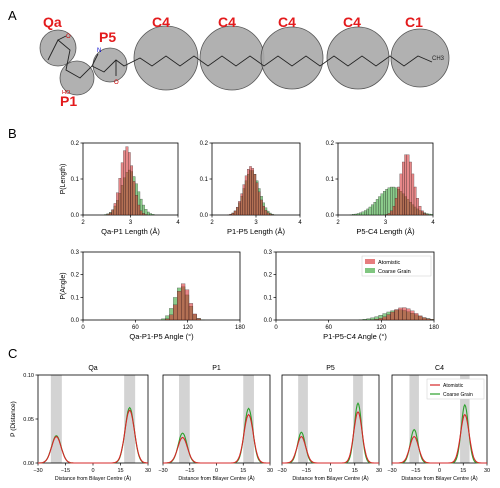 This screenshot has height=488, width=500. I want to click on histogram-b2: 2 3 4 0.0 0.1 0.2 P1-P5 Length (Å), so click(251, 188).